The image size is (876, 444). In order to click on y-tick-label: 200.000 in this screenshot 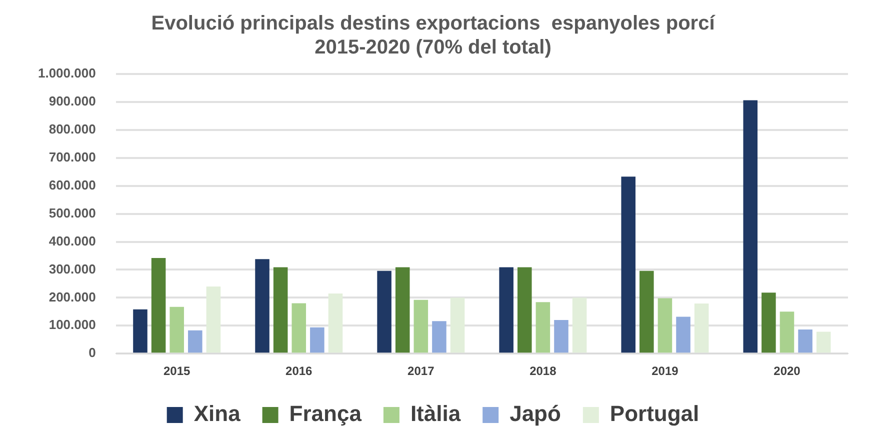, I will do `click(72, 296)`.